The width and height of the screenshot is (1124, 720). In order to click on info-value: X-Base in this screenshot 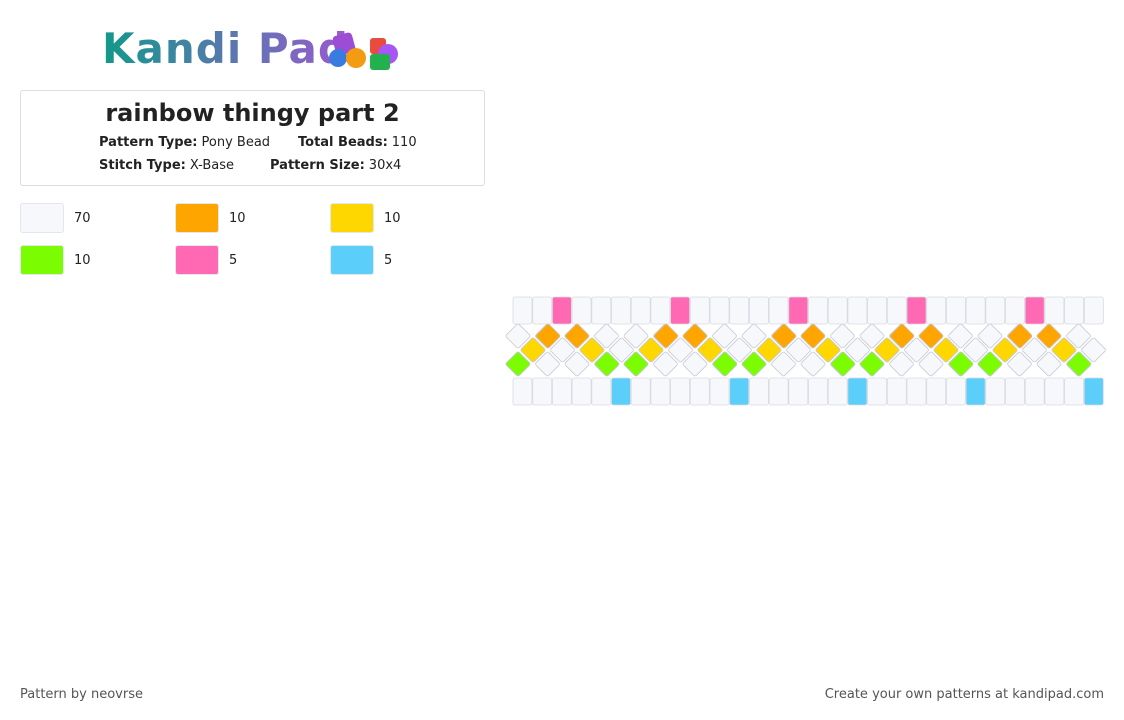, I will do `click(212, 165)`.